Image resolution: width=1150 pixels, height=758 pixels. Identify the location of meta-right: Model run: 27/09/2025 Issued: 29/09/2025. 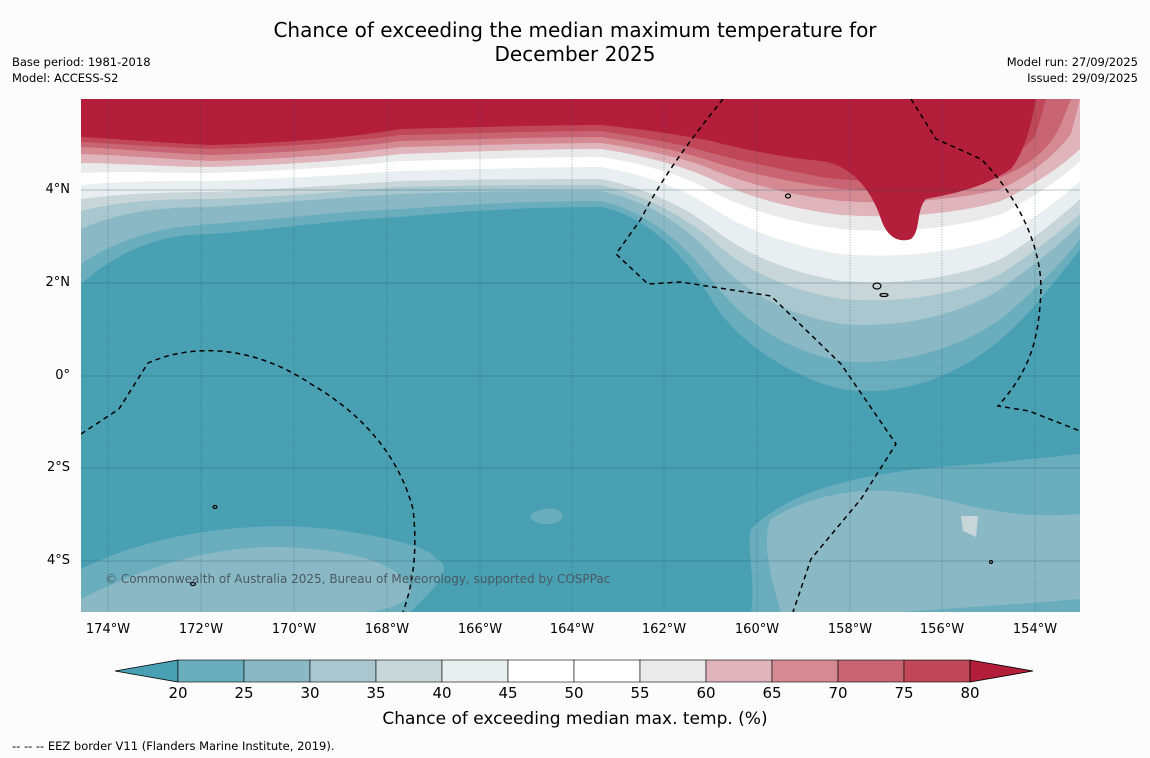
(1072, 70).